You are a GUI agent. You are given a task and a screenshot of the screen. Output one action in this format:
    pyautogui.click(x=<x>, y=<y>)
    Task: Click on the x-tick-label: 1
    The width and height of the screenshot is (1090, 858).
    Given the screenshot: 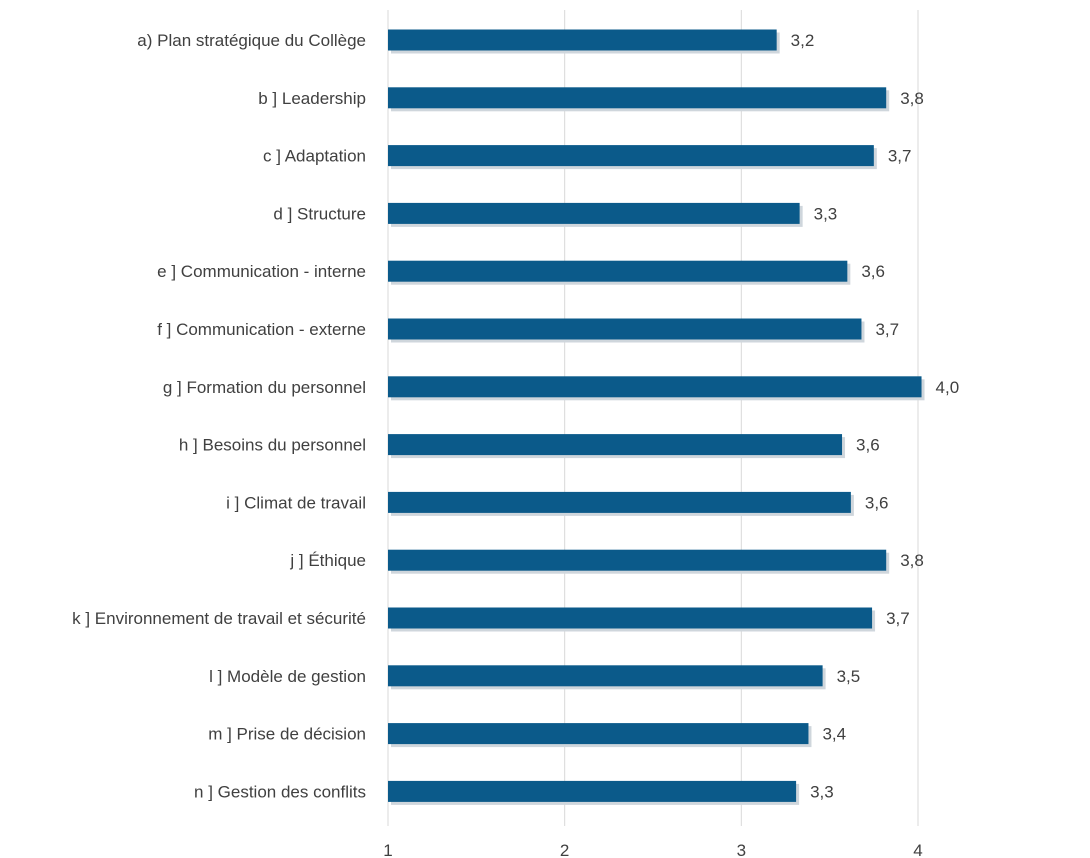 What is the action you would take?
    pyautogui.click(x=387, y=849)
    